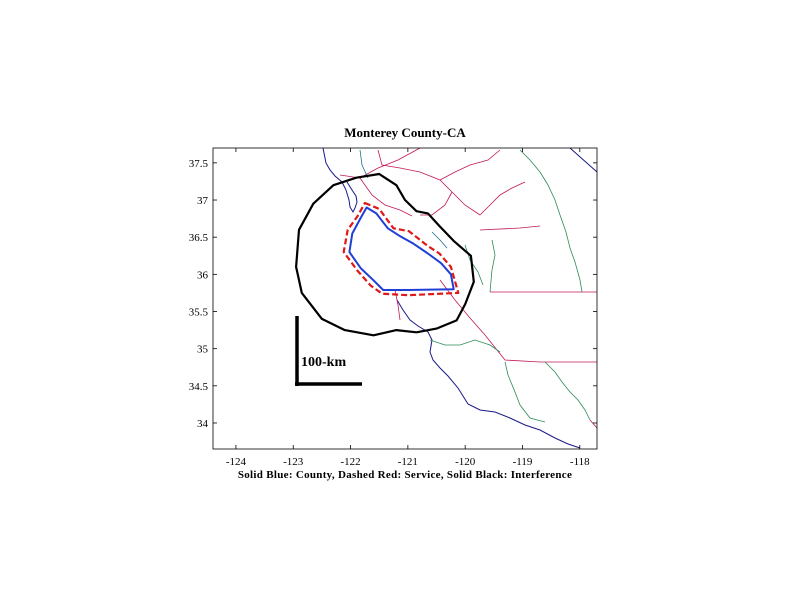 This screenshot has height=612, width=792. What do you see at coordinates (203, 424) in the screenshot?
I see `y-tick-label: 34` at bounding box center [203, 424].